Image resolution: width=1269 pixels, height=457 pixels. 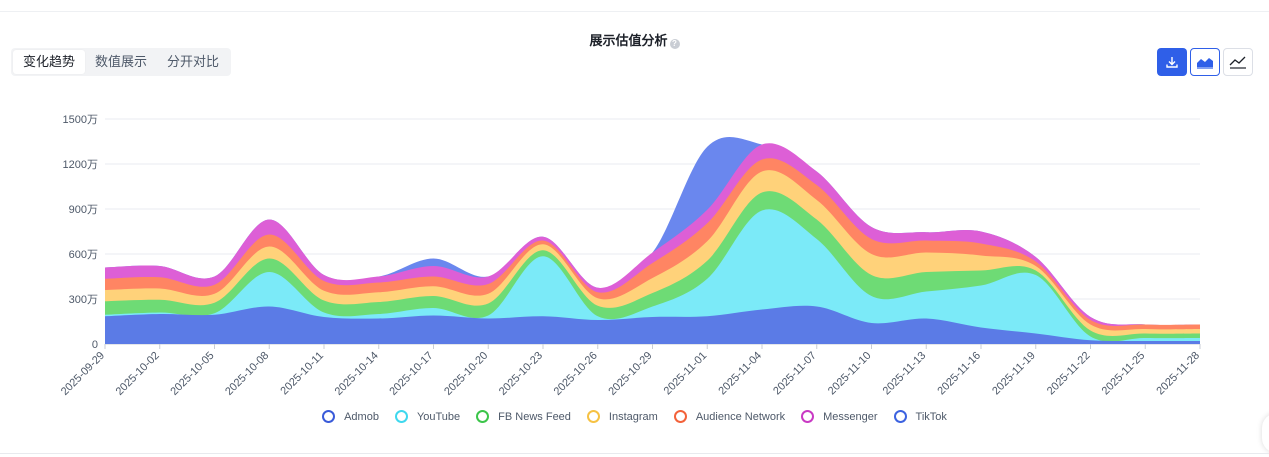 What do you see at coordinates (1265, 433) in the screenshot?
I see `floating-helper-button` at bounding box center [1265, 433].